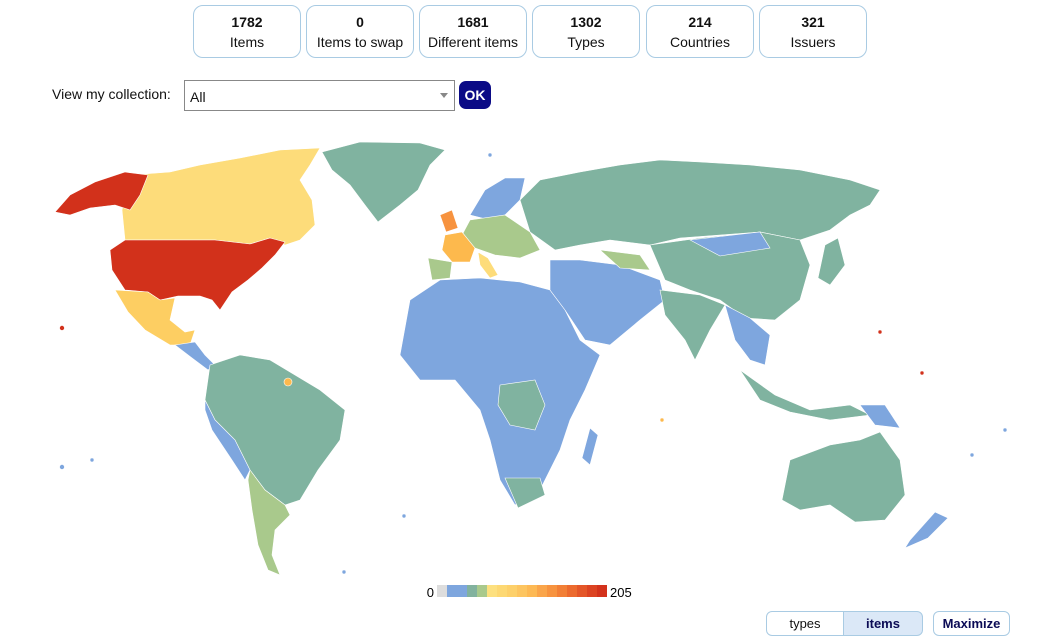 The image size is (1052, 643). Describe the element at coordinates (473, 22) in the screenshot. I see `stat-value: 1681` at that location.